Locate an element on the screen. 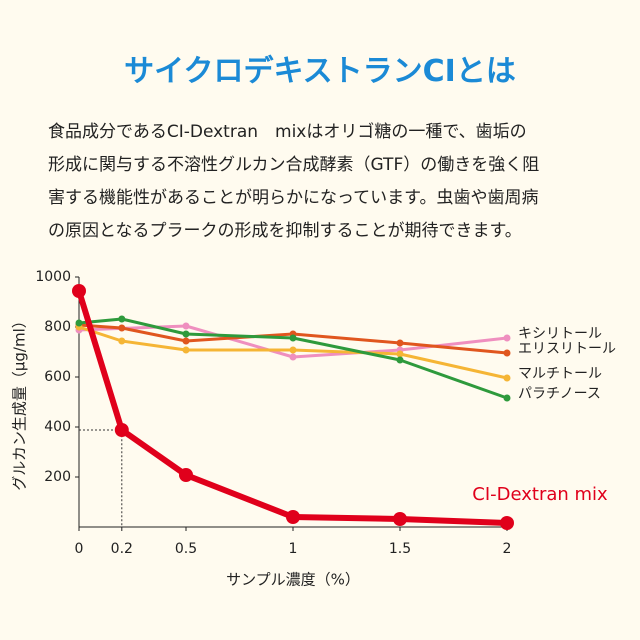 The height and width of the screenshot is (640, 640). y-tick-label: 800 is located at coordinates (57, 327).